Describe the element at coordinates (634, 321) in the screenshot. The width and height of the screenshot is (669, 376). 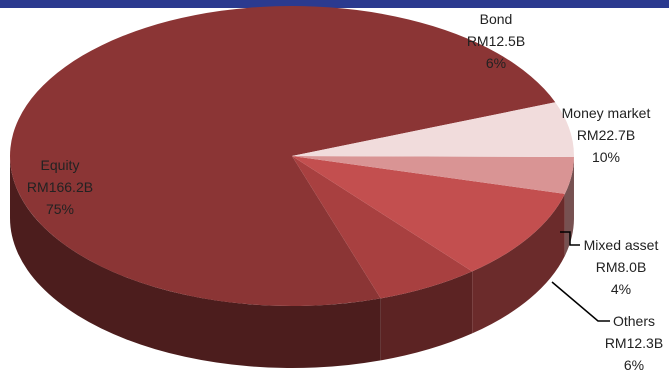
I see `label-others-name: Others` at that location.